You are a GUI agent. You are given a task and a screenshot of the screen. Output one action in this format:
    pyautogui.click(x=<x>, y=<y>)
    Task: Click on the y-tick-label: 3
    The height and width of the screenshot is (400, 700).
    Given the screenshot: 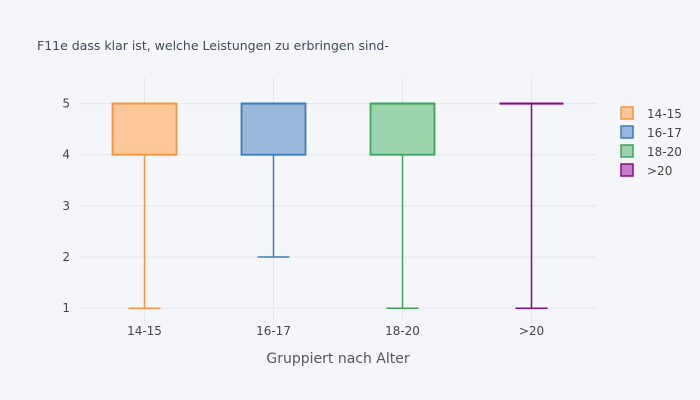 What is the action you would take?
    pyautogui.click(x=66, y=206)
    